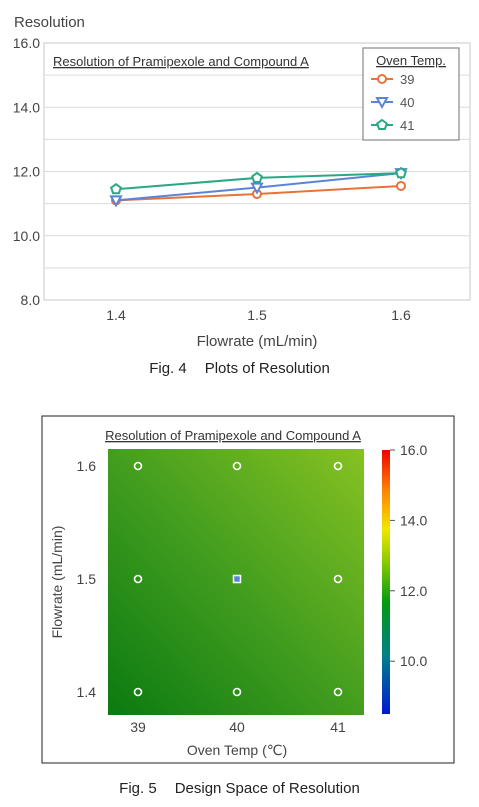 This screenshot has width=479, height=807. What do you see at coordinates (31, 300) in the screenshot?
I see `y-tick-label: 8.0` at bounding box center [31, 300].